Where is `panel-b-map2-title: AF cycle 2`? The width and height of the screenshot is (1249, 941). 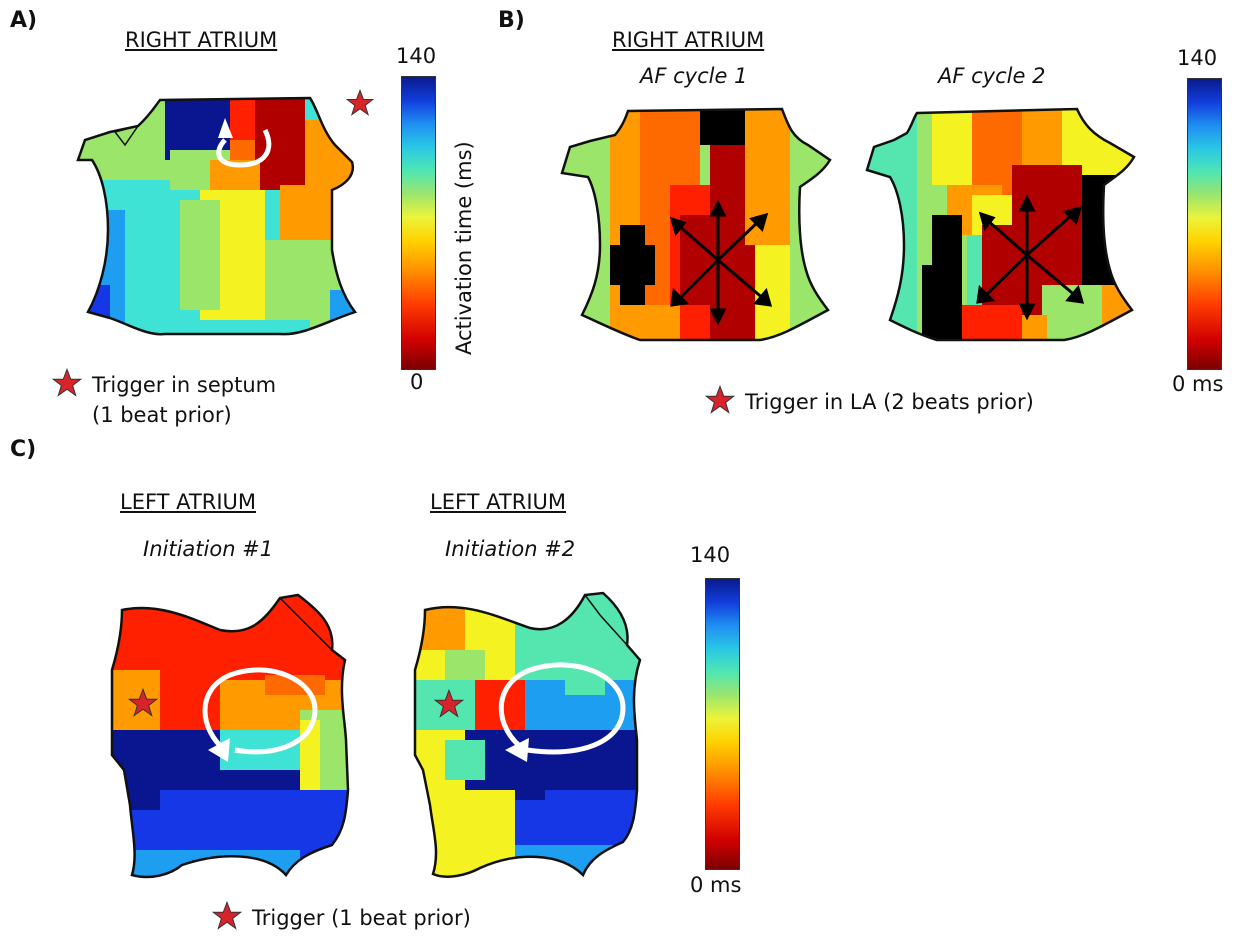 panel-b-map2-title: AF cycle 2 is located at coordinates (992, 76).